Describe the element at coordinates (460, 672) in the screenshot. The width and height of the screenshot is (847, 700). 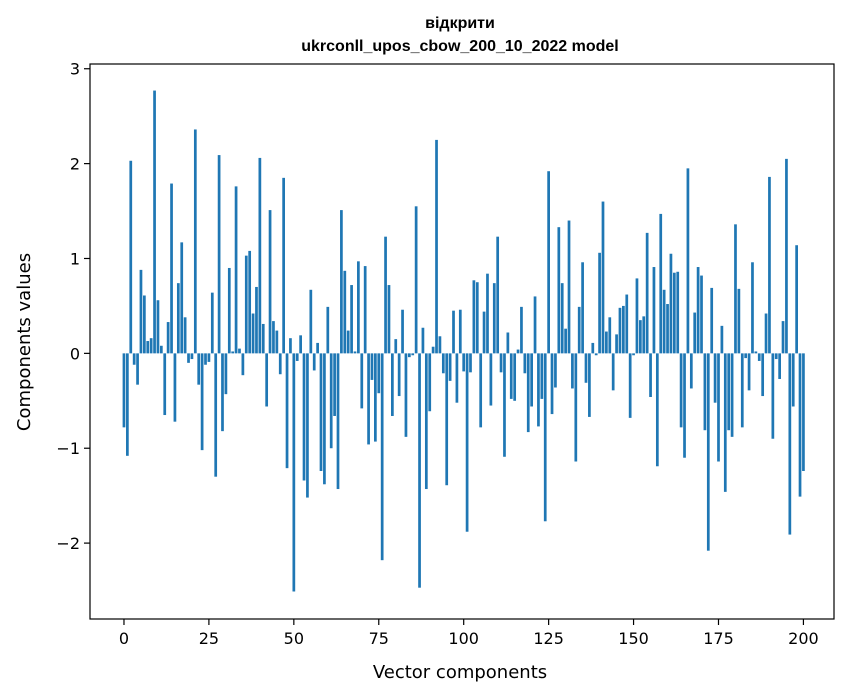
I see `x-axis-label: Vector components` at that location.